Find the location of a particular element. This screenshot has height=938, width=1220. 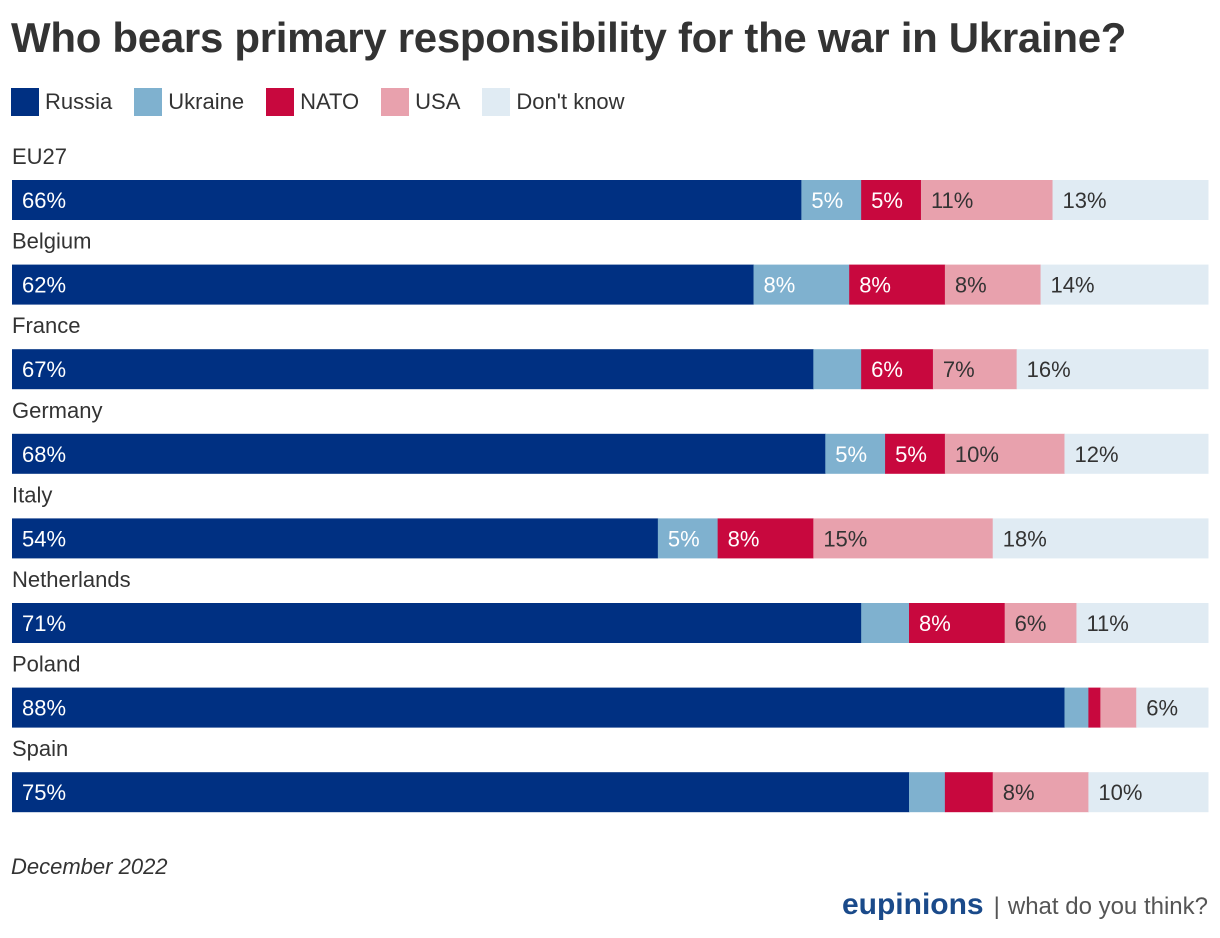

legend-label: NATO is located at coordinates (330, 101).